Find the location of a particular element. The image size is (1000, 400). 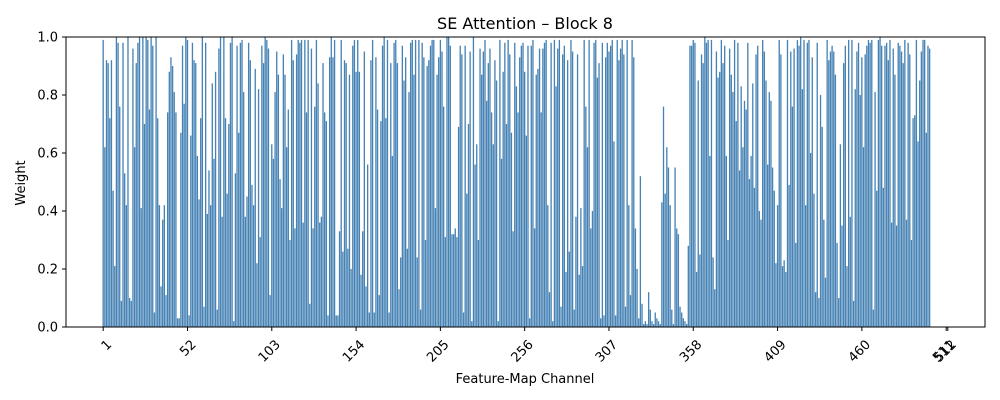

x-tick-label: 256 is located at coordinates (523, 351).